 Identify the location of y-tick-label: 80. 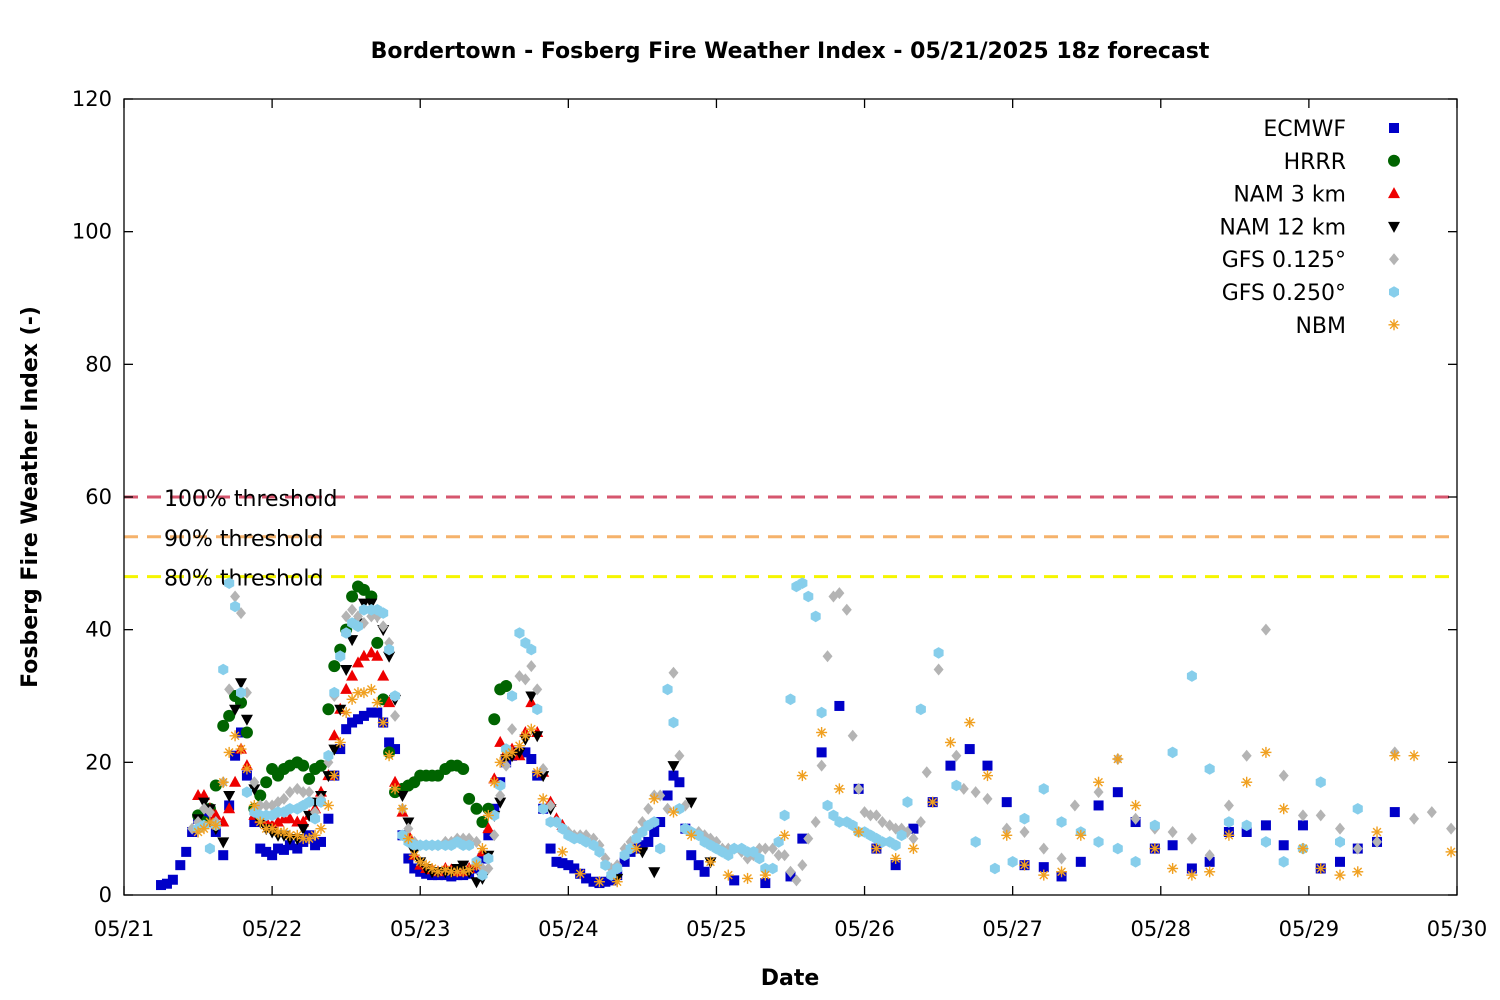
(98, 364).